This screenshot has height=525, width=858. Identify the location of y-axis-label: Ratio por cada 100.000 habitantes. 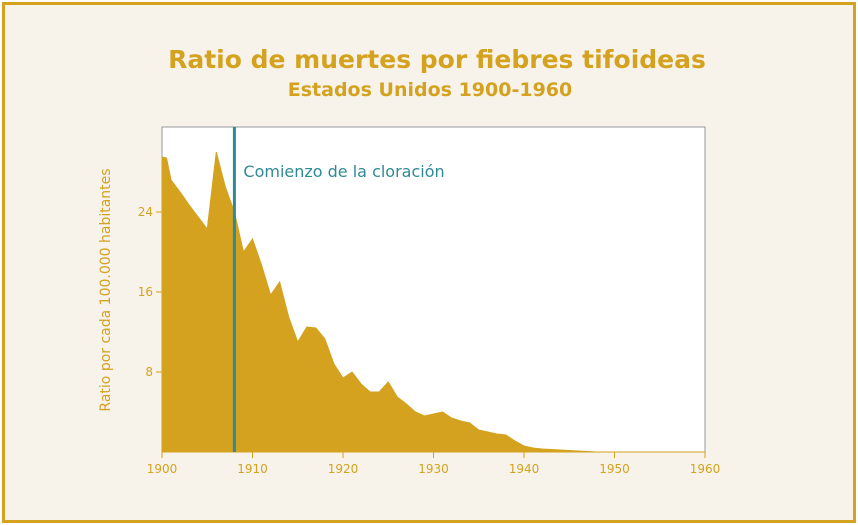
(106, 289).